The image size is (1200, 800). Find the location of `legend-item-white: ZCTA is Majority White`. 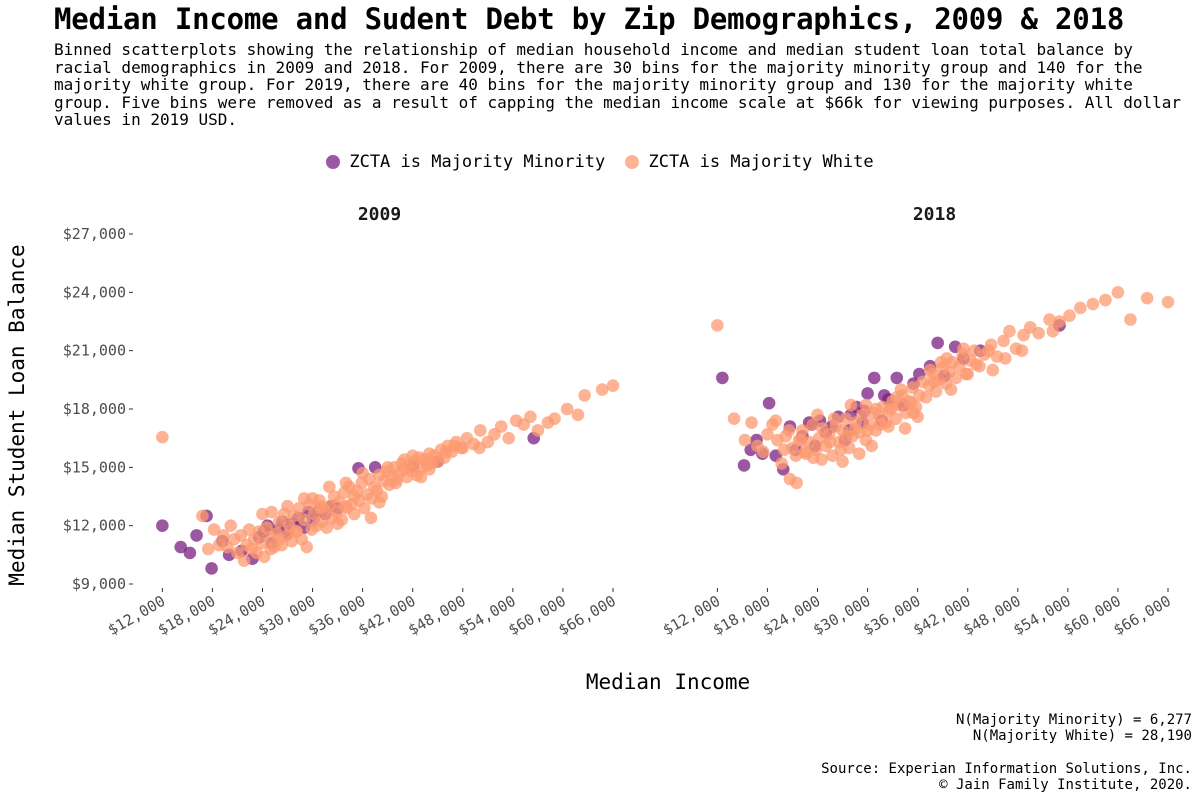

legend-item-white: ZCTA is Majority White is located at coordinates (749, 162).